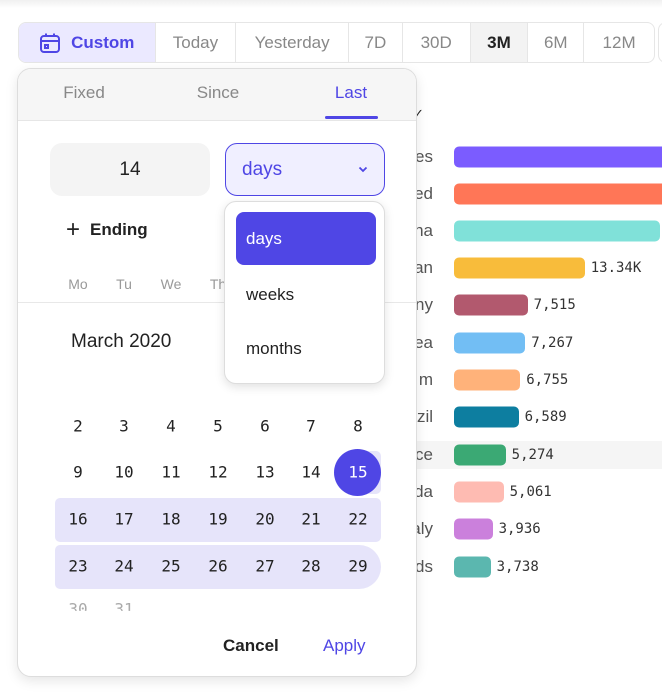  I want to click on cancel-button: Cancel, so click(251, 645).